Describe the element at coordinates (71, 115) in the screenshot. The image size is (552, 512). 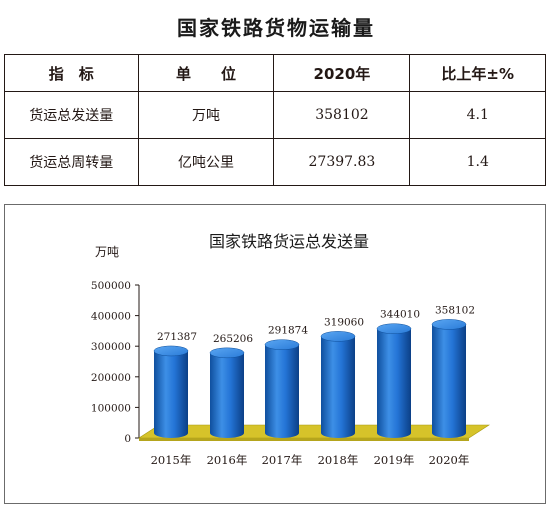
I see `row-indicator: 货运总发送量` at that location.